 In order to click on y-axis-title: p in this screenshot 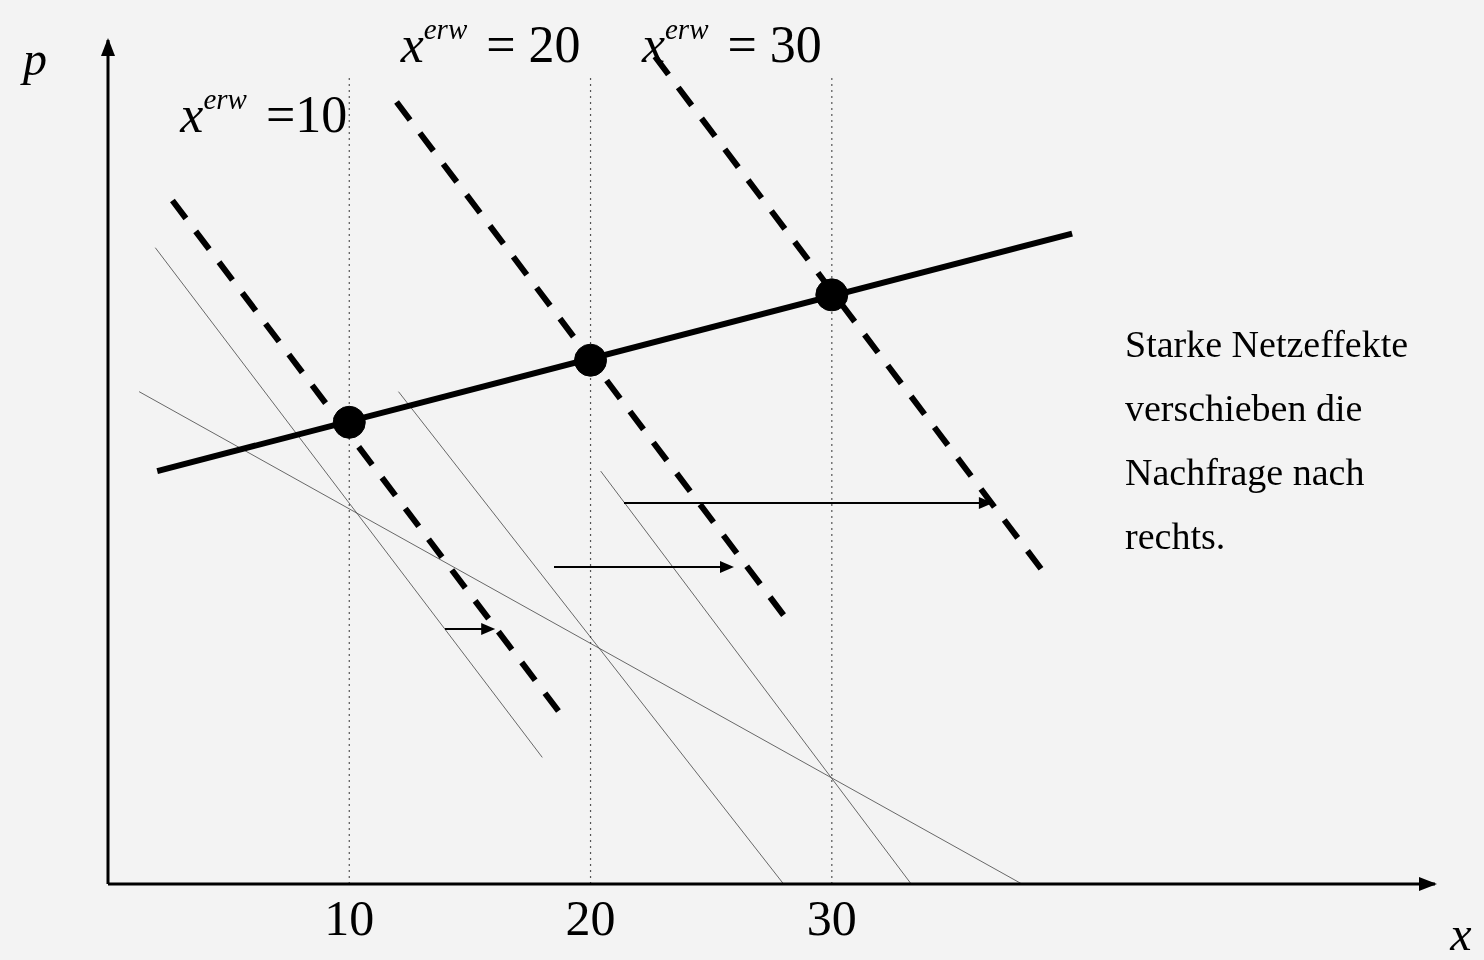, I will do `click(33, 58)`.